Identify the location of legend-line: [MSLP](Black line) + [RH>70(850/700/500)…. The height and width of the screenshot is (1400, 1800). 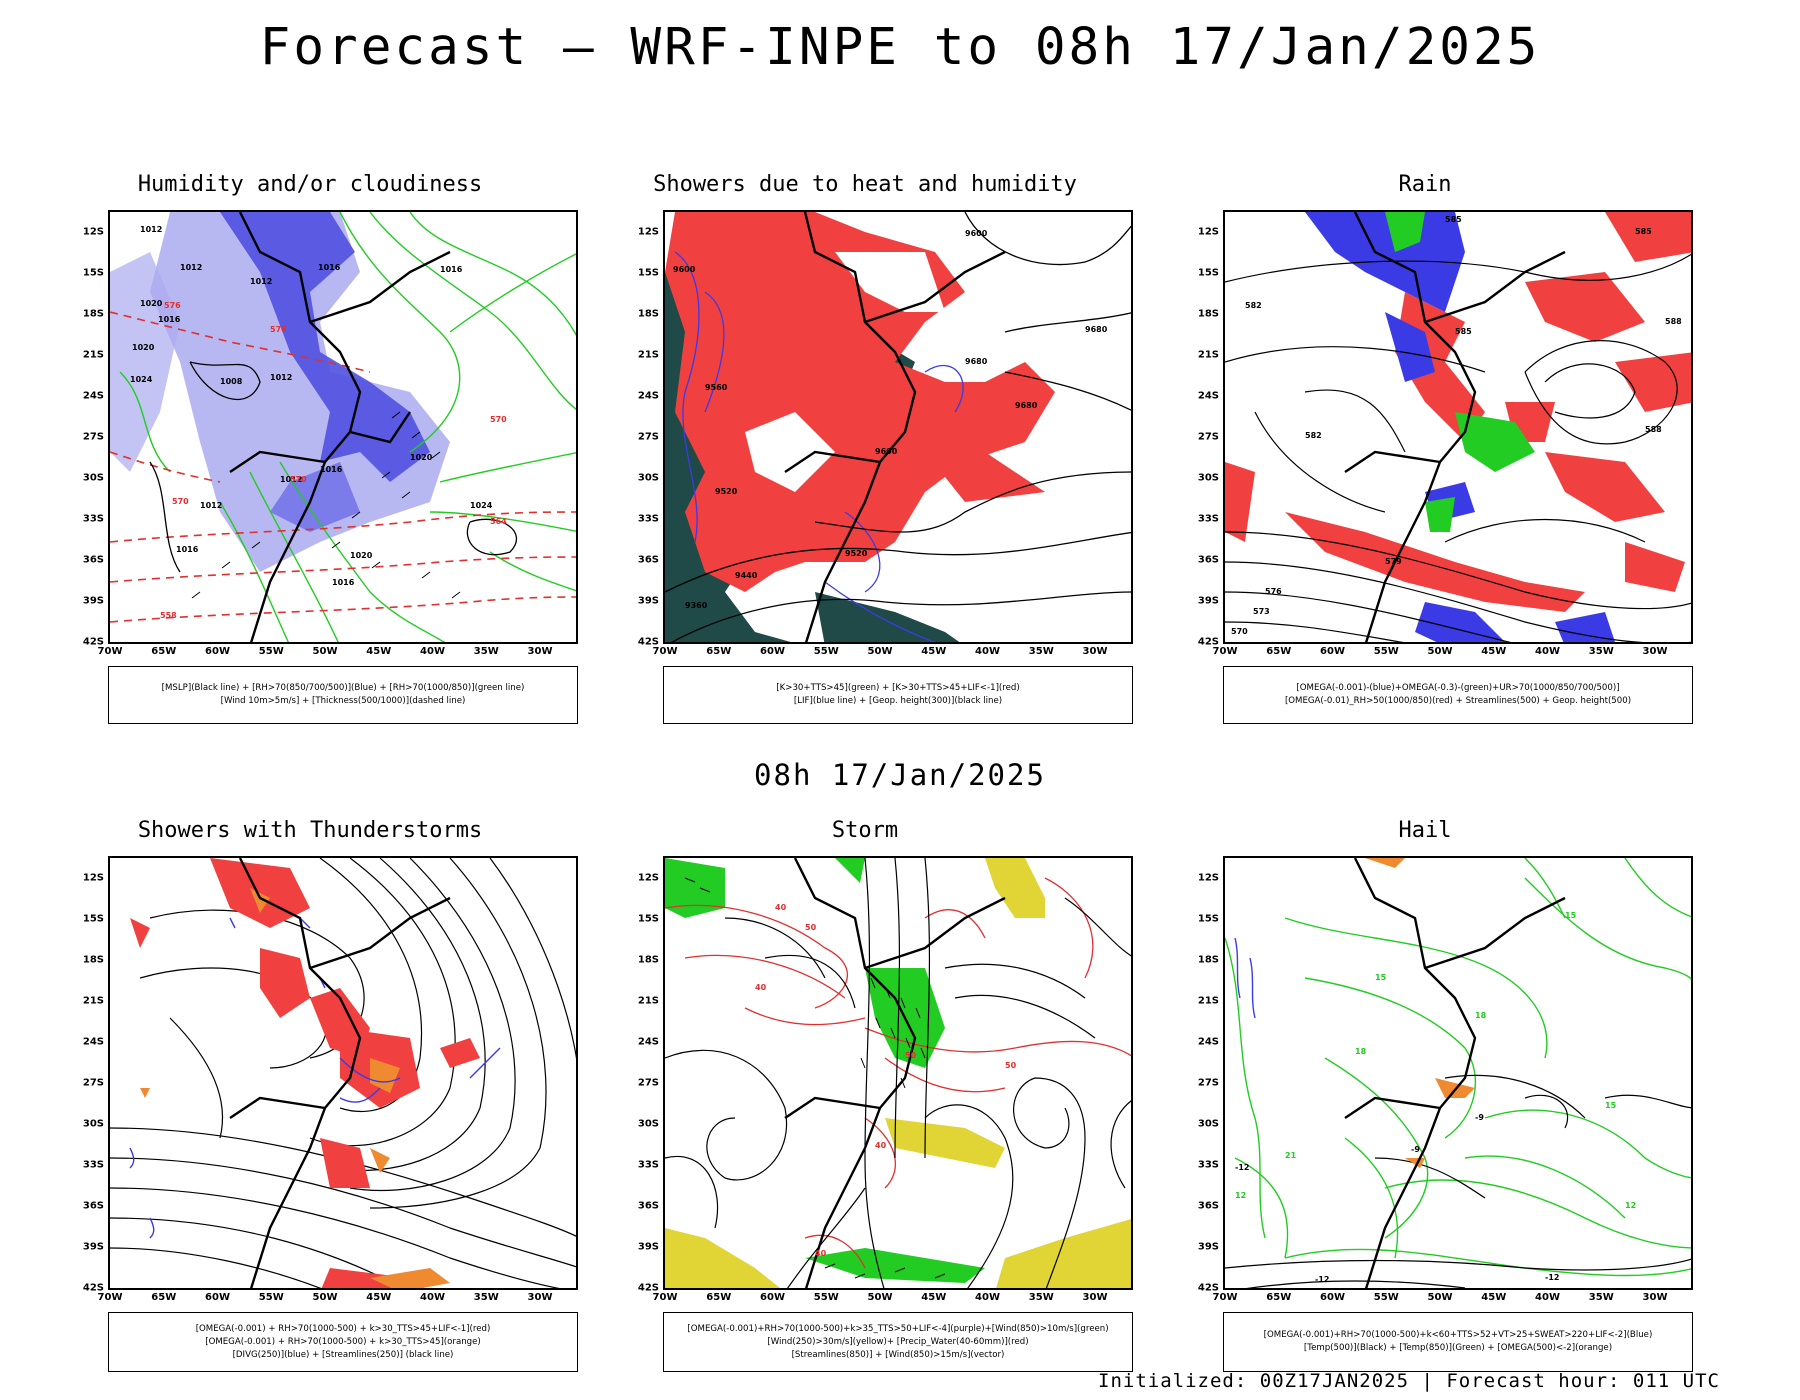
(343, 688).